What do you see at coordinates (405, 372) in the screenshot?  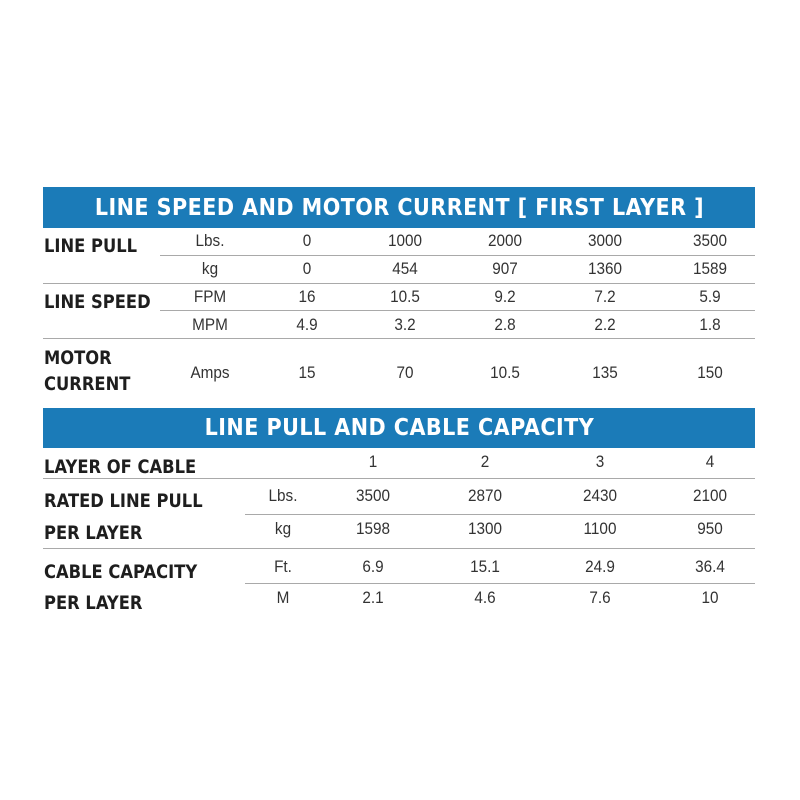 I see `value-cell: 70` at bounding box center [405, 372].